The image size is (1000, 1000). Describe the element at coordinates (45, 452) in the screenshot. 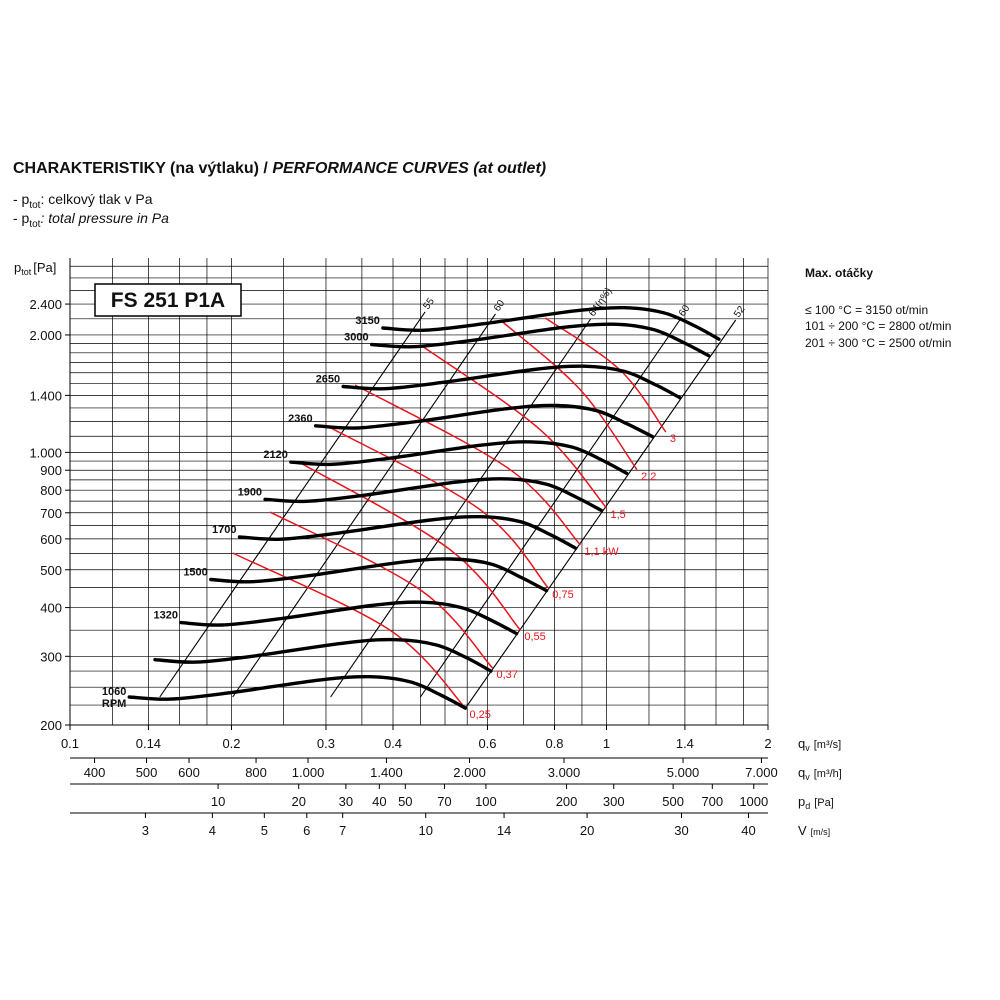

I see `y-tick-label: 1.000` at that location.